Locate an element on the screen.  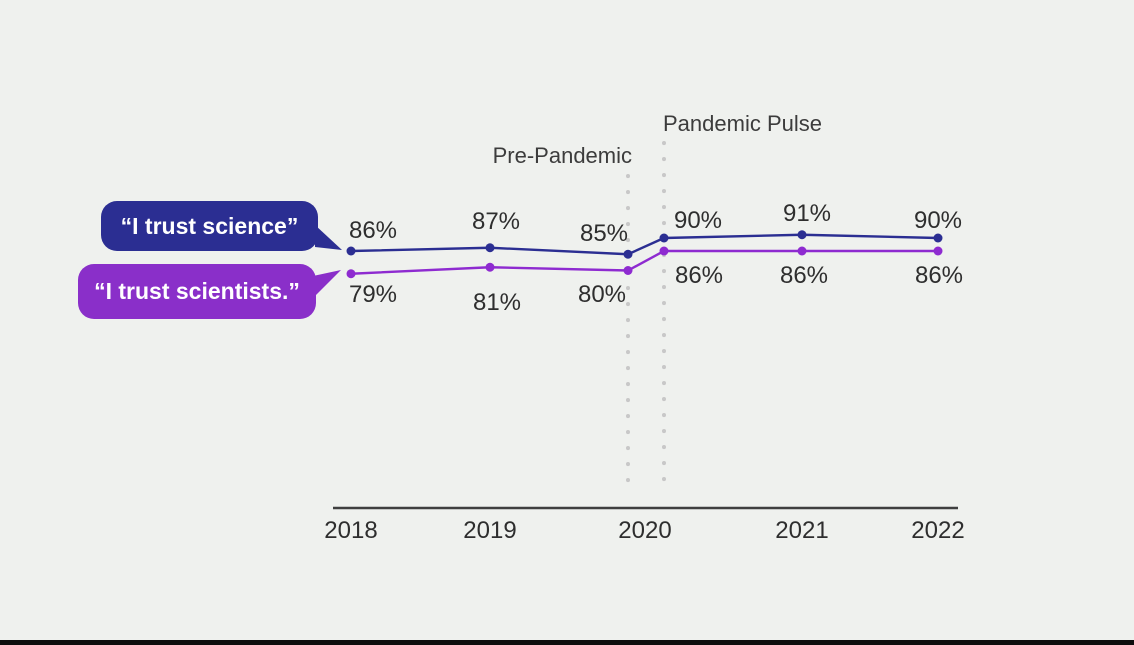
legend-bubble-trust-scientists: “I trust scientists.” is located at coordinates (209, 291).